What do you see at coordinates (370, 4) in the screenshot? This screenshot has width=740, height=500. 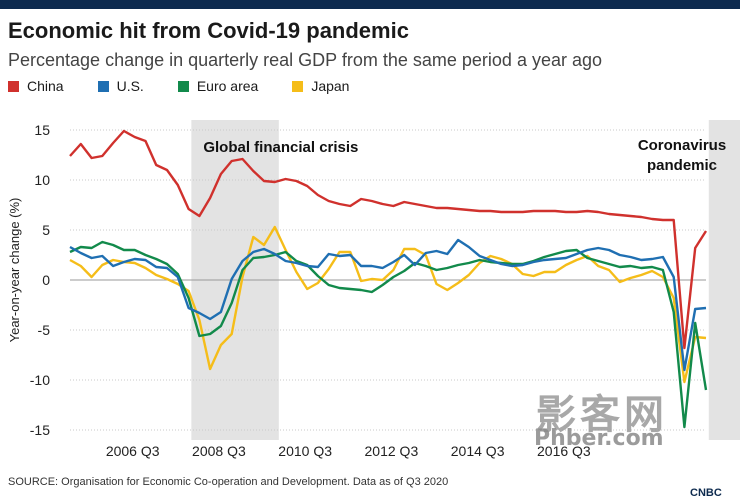 I see `top-banner` at bounding box center [370, 4].